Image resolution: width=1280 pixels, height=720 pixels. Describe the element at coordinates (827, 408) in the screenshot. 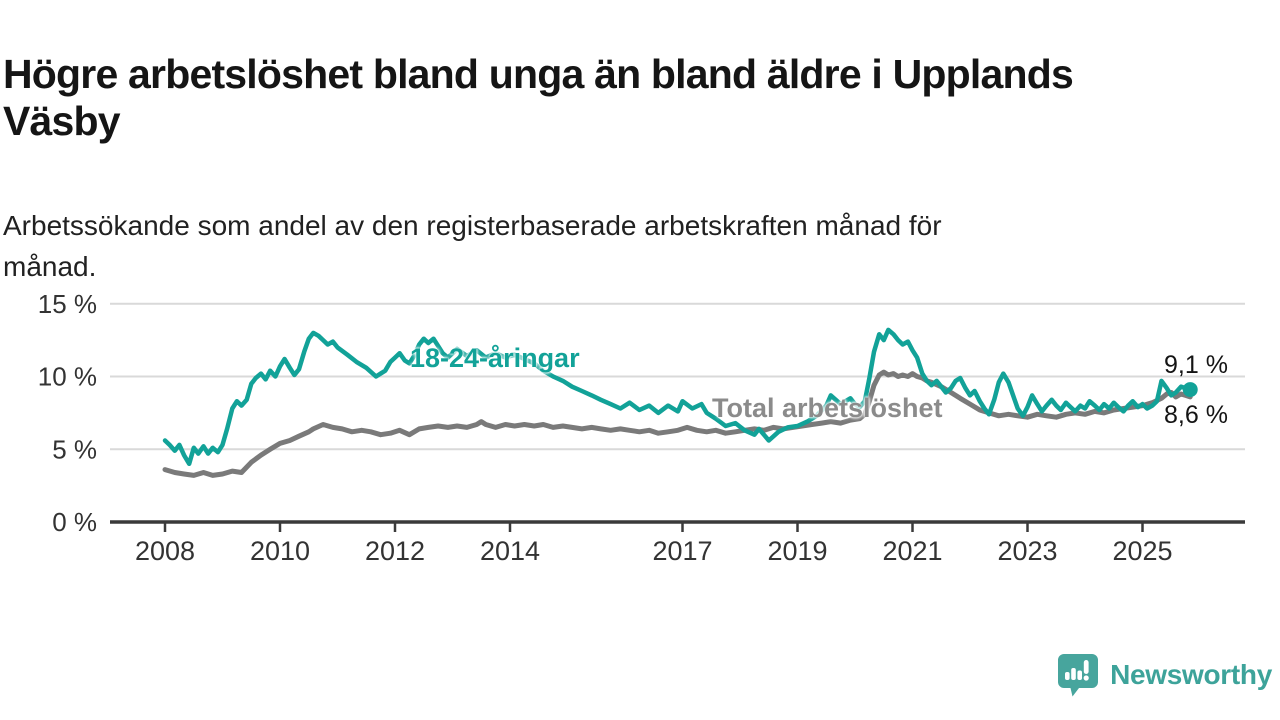

I see `series-label-total: Total arbetslöshet` at that location.